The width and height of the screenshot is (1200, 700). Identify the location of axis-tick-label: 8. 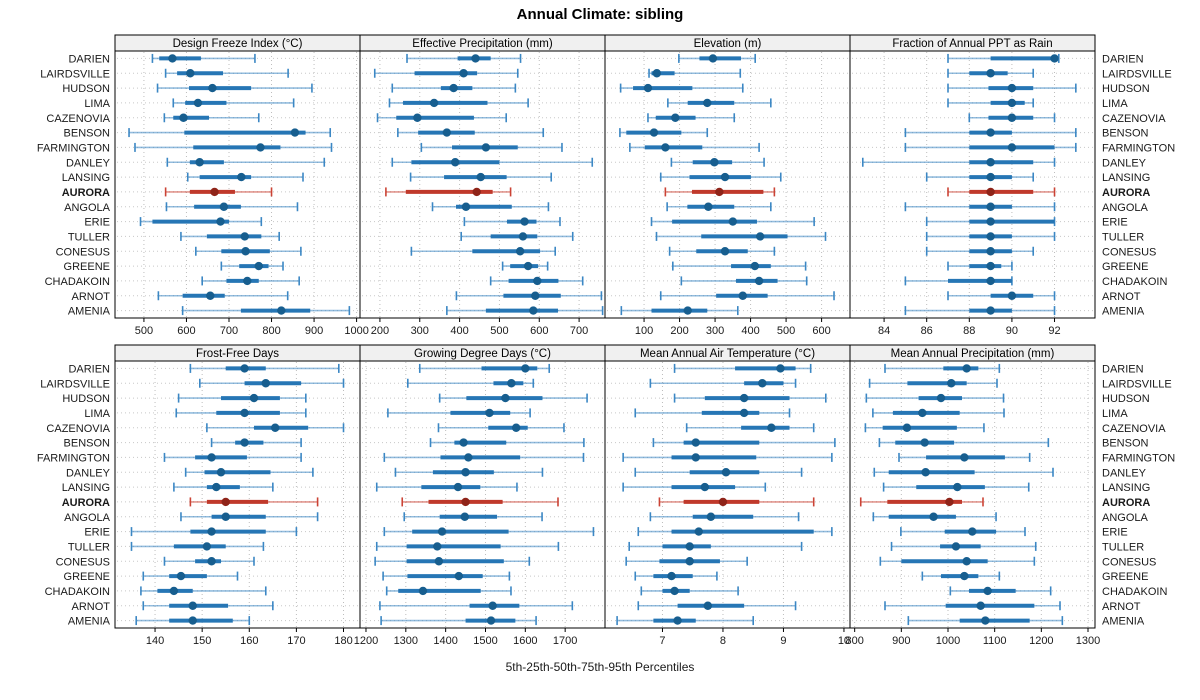
(723, 641).